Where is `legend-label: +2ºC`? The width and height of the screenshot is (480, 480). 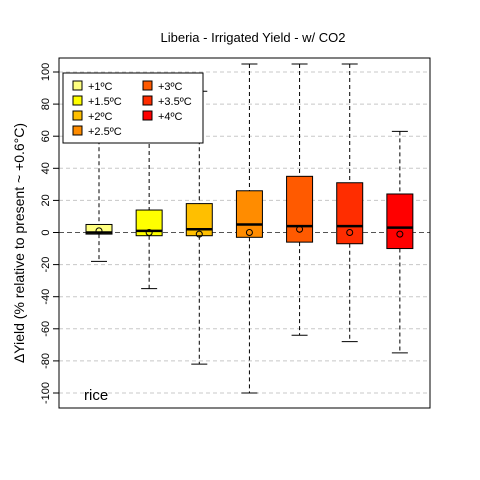
legend-label: +2ºC is located at coordinates (100, 117).